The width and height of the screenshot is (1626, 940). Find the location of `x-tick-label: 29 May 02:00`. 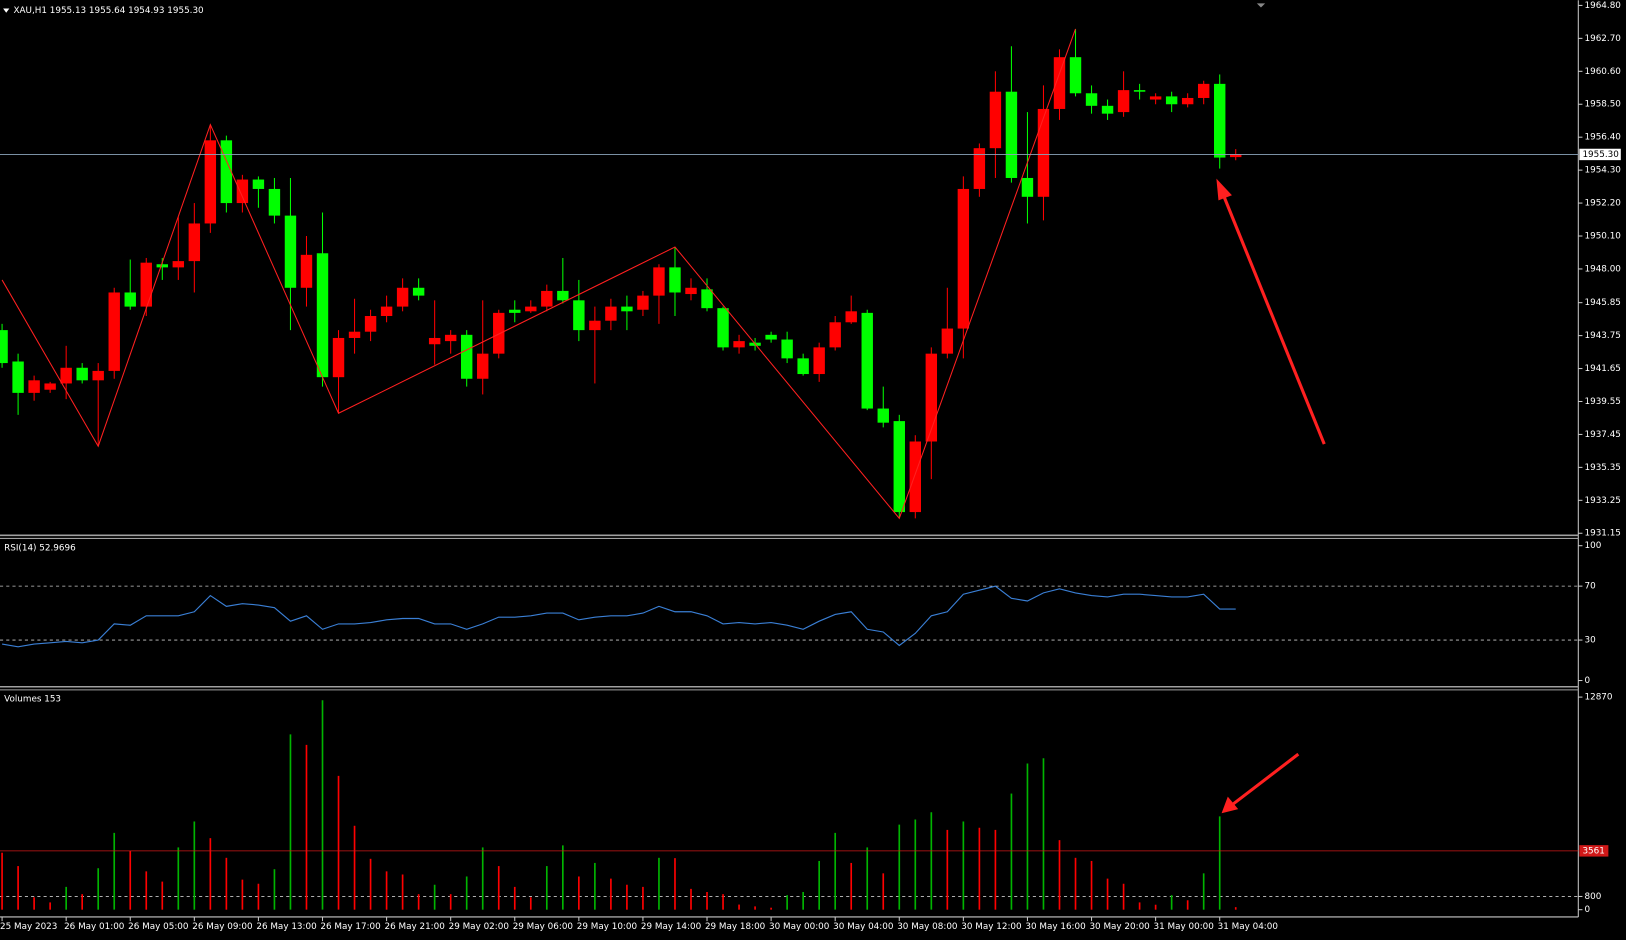

x-tick-label: 29 May 02:00 is located at coordinates (479, 927).